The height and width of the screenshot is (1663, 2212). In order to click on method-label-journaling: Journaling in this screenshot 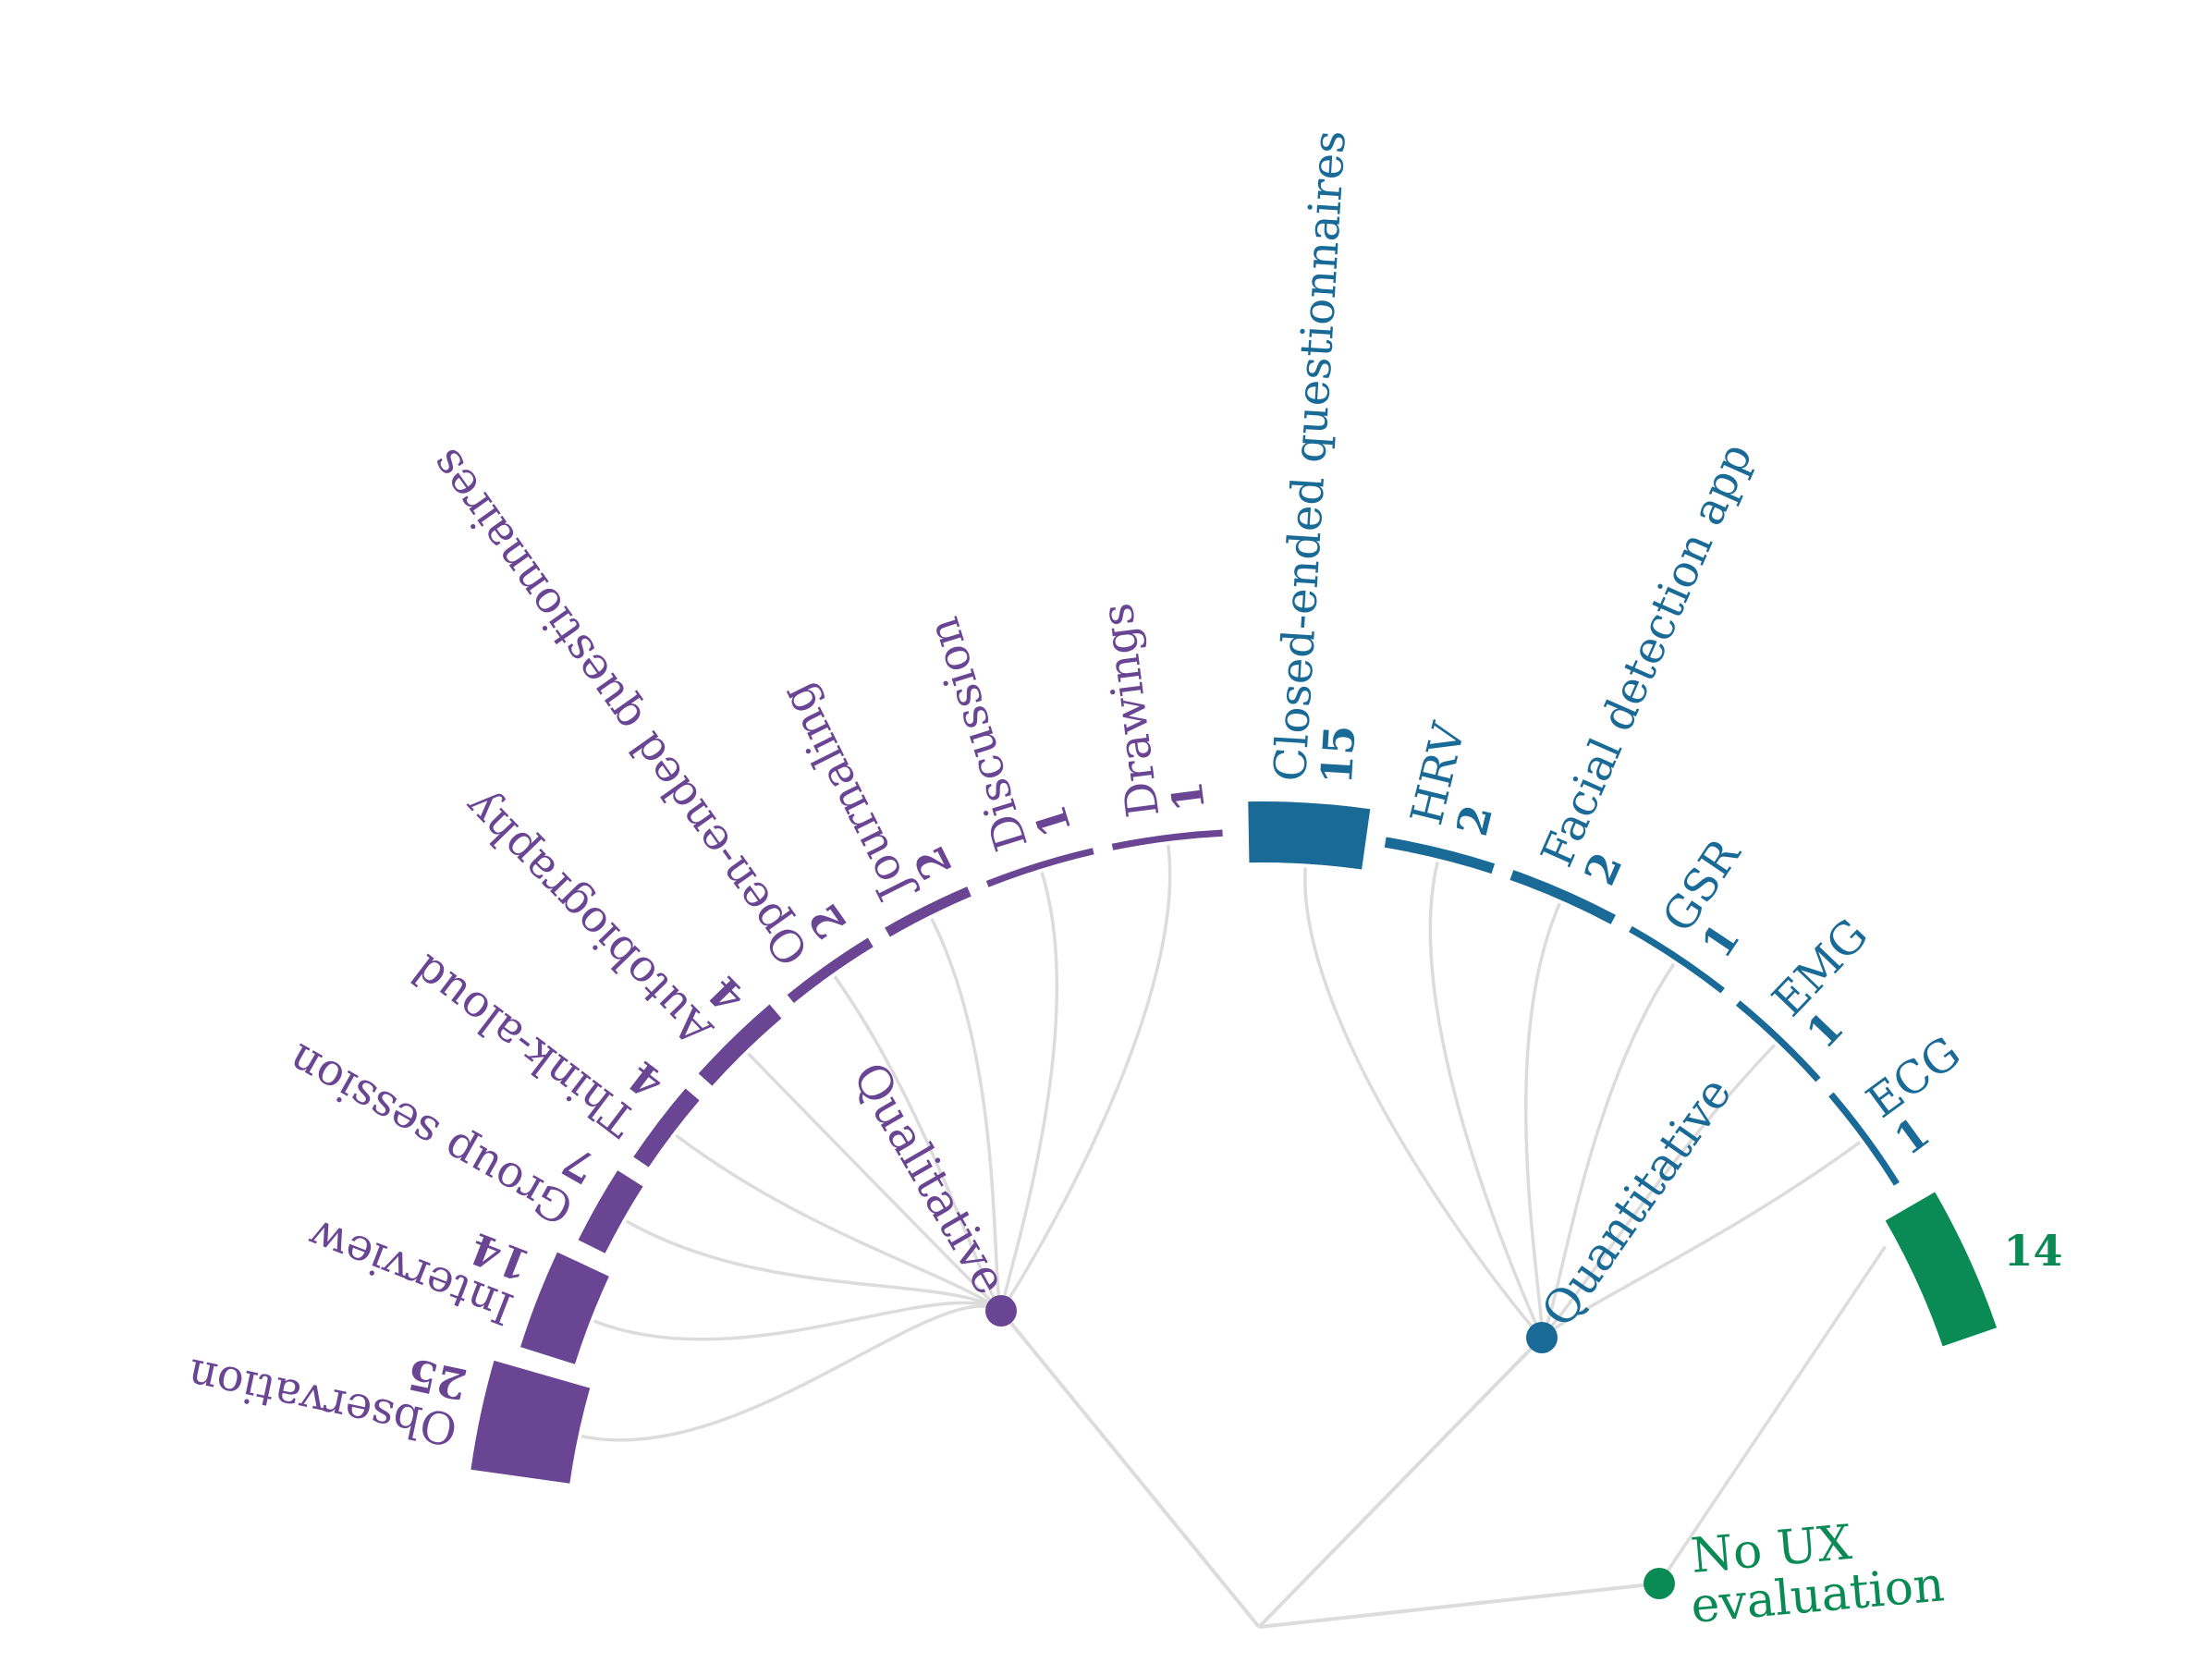, I will do `click(846, 793)`.